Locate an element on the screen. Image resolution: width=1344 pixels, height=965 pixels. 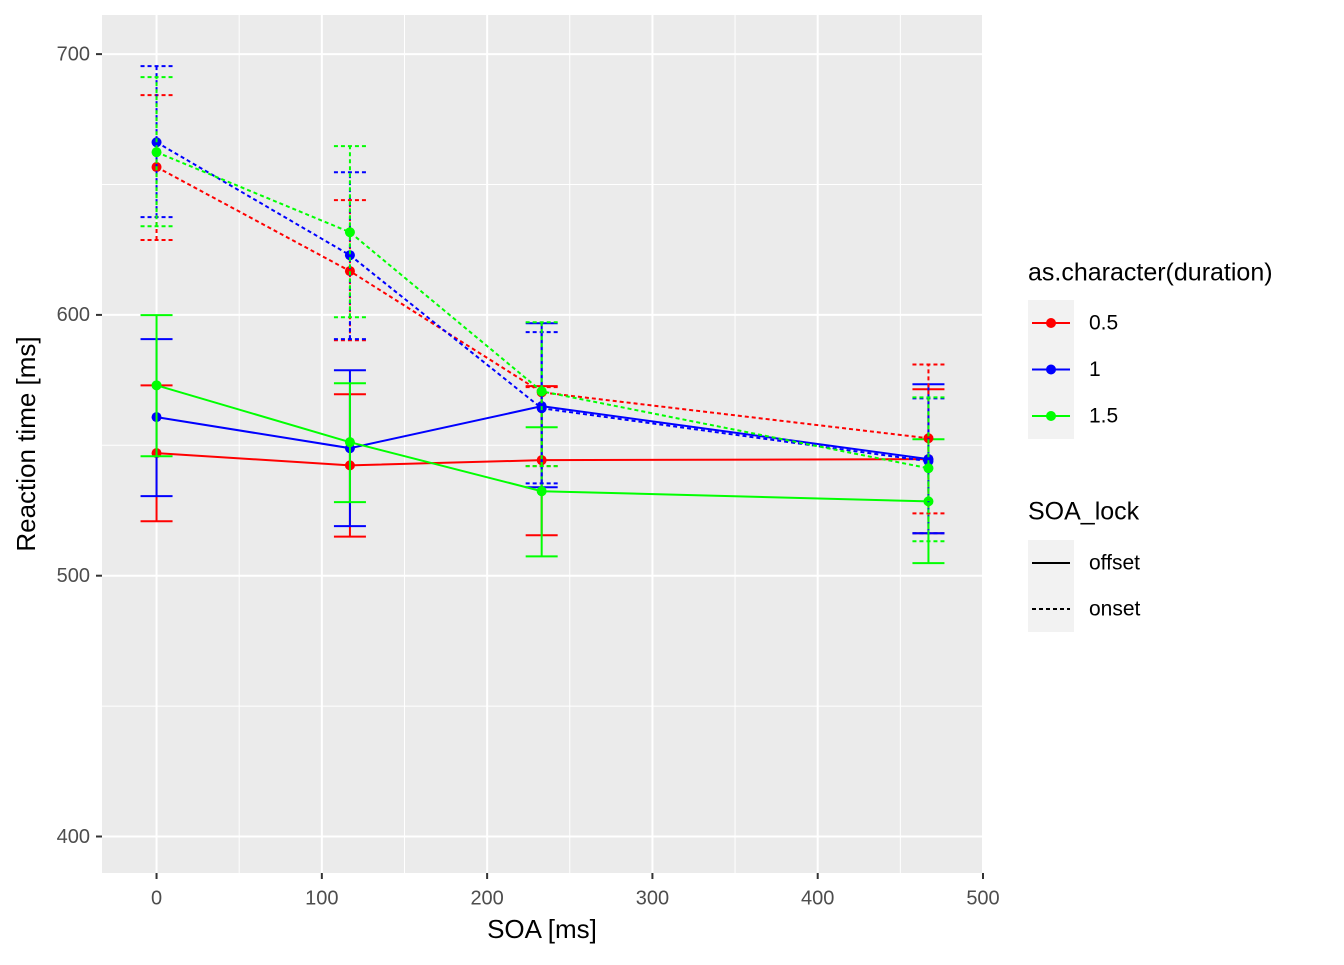
x-tick-label: 300 is located at coordinates (652, 898).